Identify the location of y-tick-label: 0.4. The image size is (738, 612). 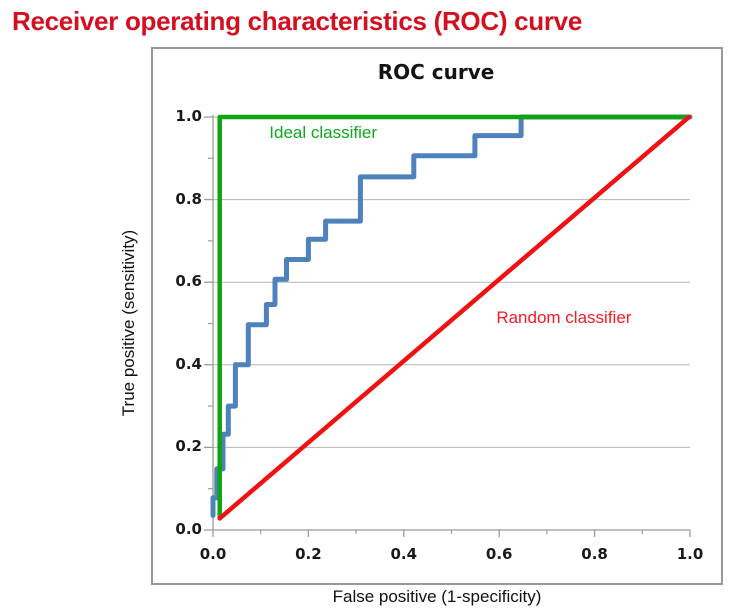
(188, 363).